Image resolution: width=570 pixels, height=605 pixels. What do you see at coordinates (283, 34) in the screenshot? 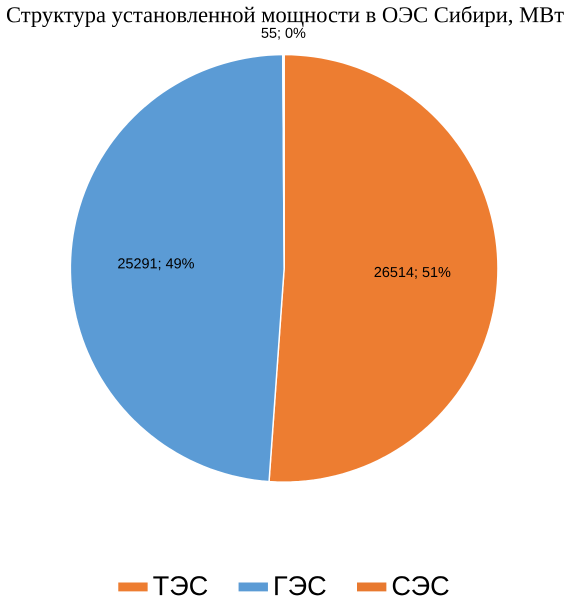
I see `data-label: 55; 0%` at bounding box center [283, 34].